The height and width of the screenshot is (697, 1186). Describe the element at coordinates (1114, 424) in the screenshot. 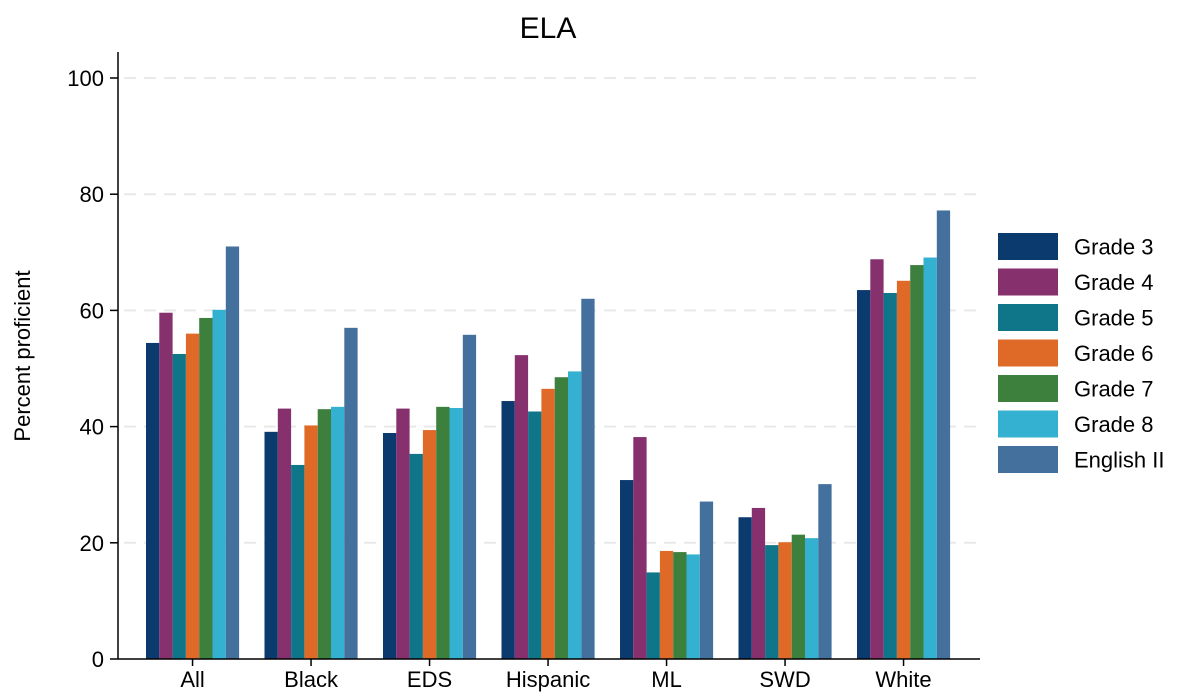

I see `legend-label: Grade 8` at that location.